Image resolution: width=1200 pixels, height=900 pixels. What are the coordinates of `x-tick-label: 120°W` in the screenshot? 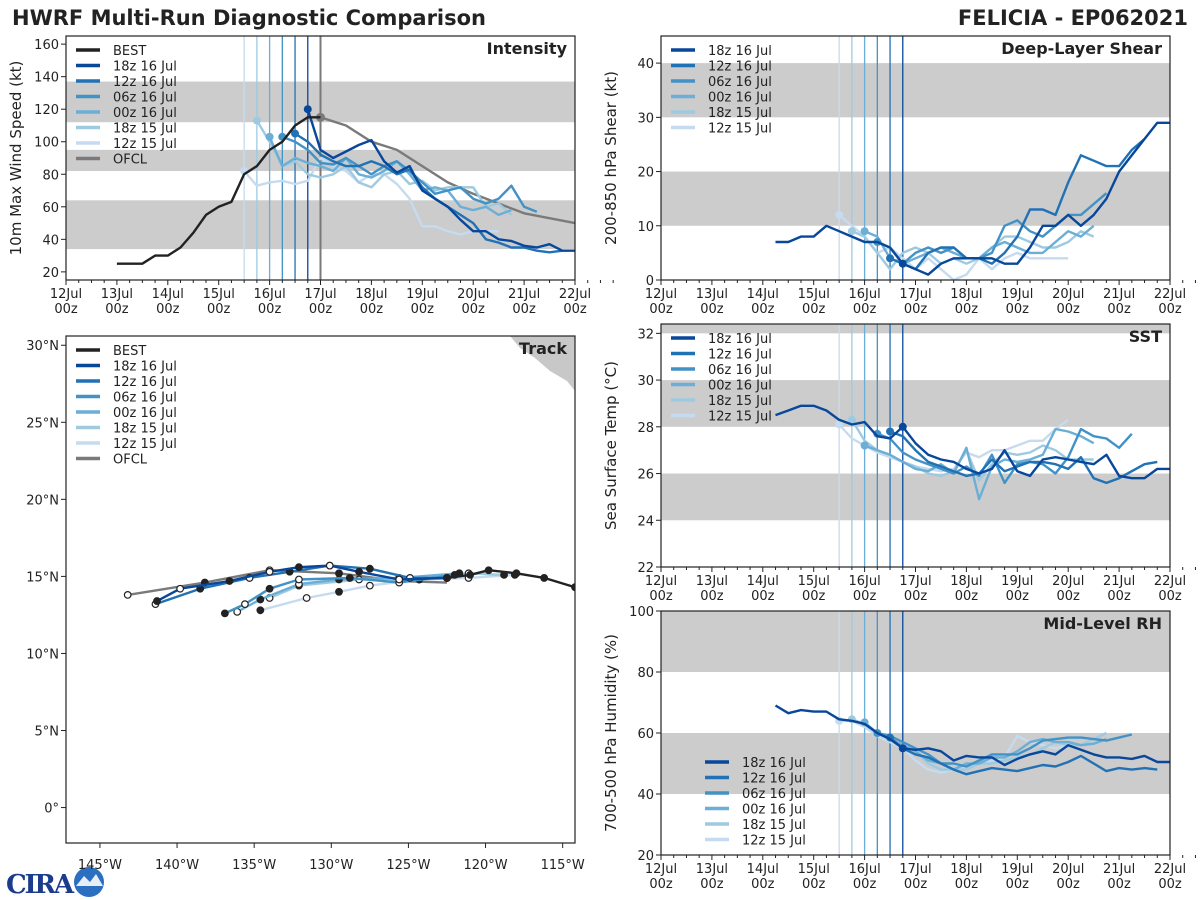 It's located at (485, 865).